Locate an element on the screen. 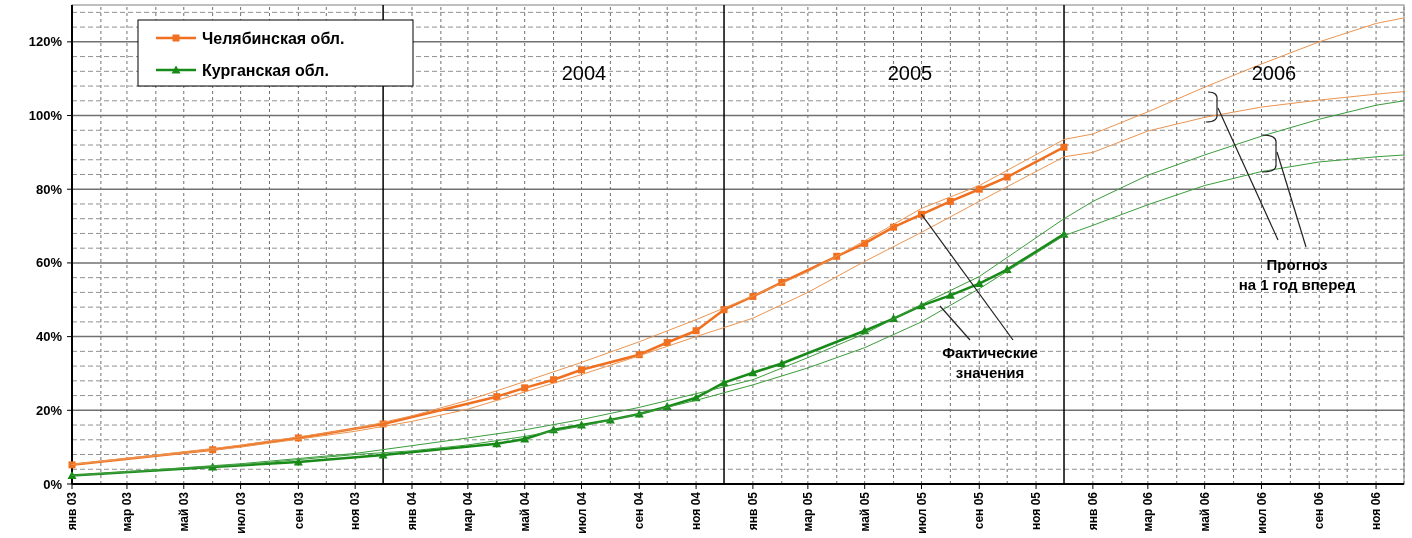  x-tick-label: май 03 is located at coordinates (183, 511).